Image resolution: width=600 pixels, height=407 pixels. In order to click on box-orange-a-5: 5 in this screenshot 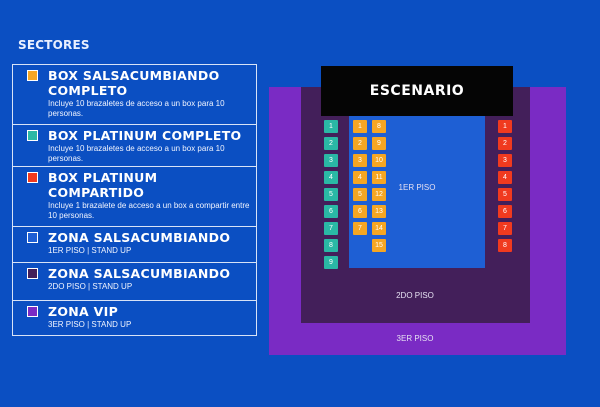, I will do `click(360, 194)`.